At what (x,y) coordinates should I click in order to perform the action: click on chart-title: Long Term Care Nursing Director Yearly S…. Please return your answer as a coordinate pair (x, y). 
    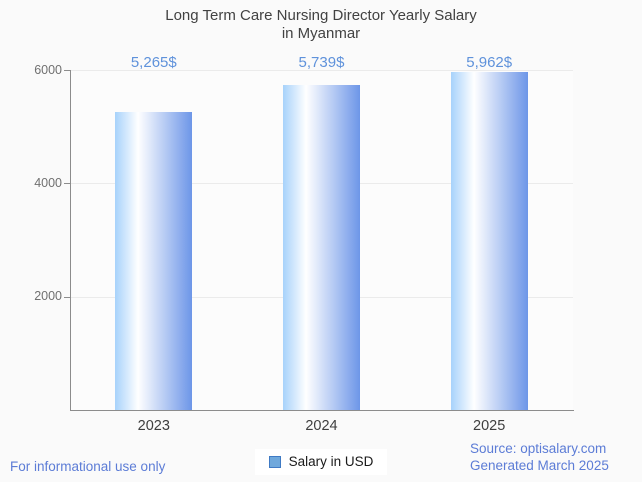
    Looking at the image, I should click on (321, 24).